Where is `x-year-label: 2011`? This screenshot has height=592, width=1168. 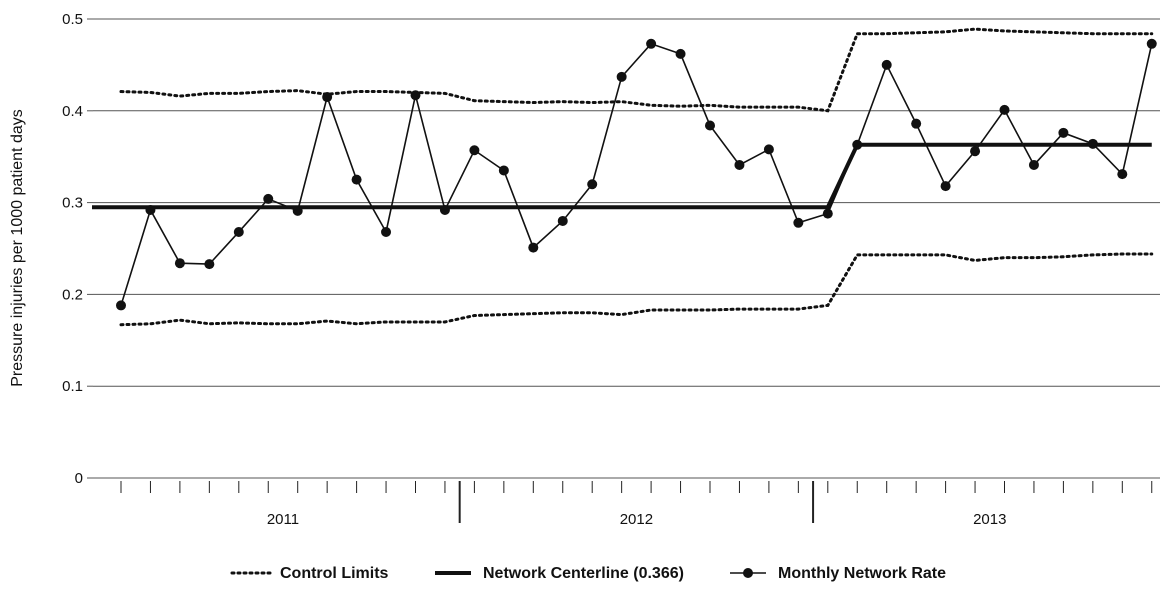 x-year-label: 2011 is located at coordinates (283, 519).